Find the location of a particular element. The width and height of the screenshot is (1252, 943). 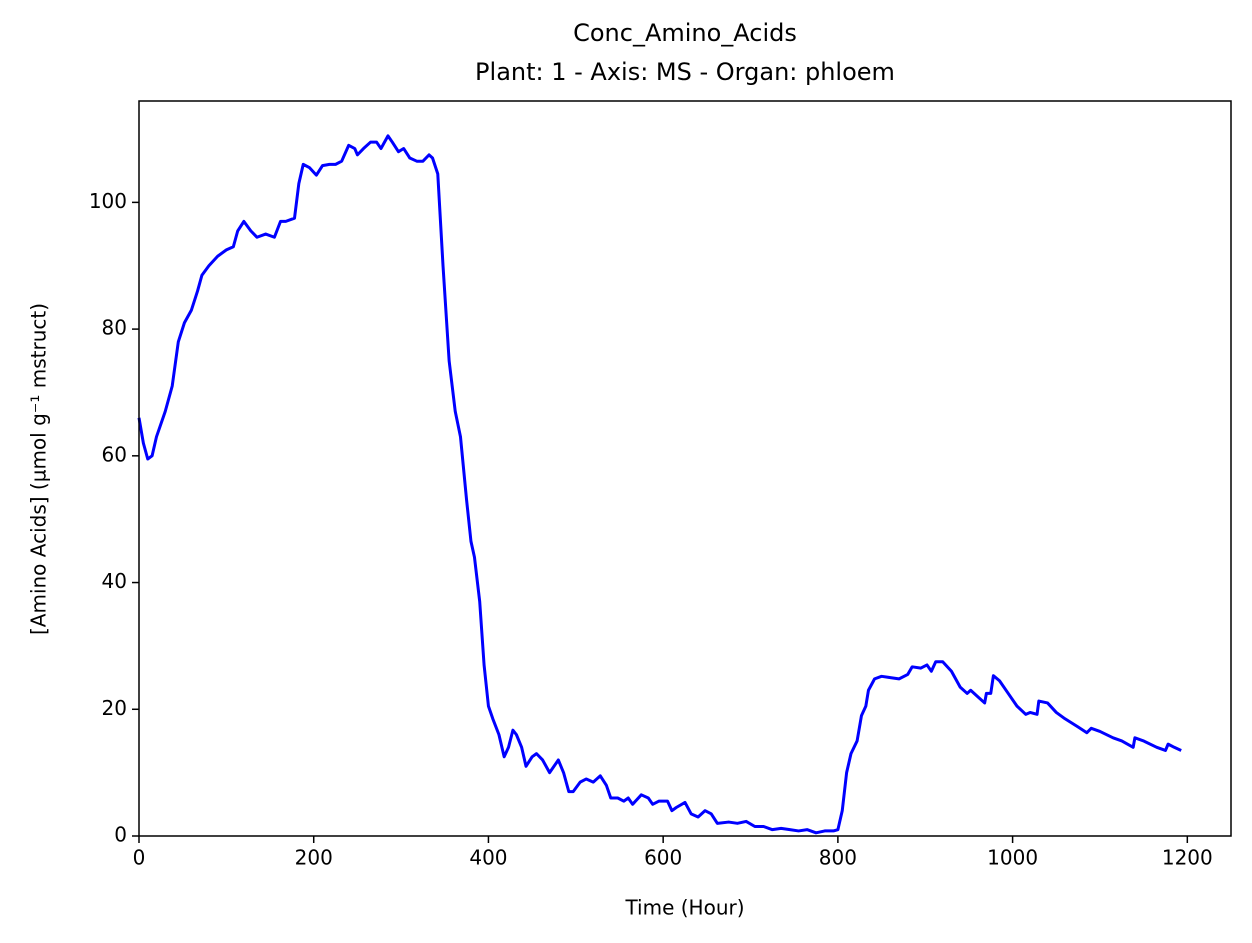

x-tick-label: 600 is located at coordinates (663, 858).